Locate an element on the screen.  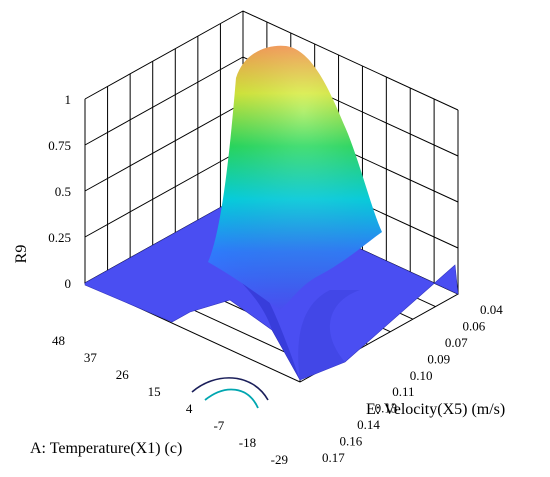
x-tick-label: -7 is located at coordinates (218, 425).